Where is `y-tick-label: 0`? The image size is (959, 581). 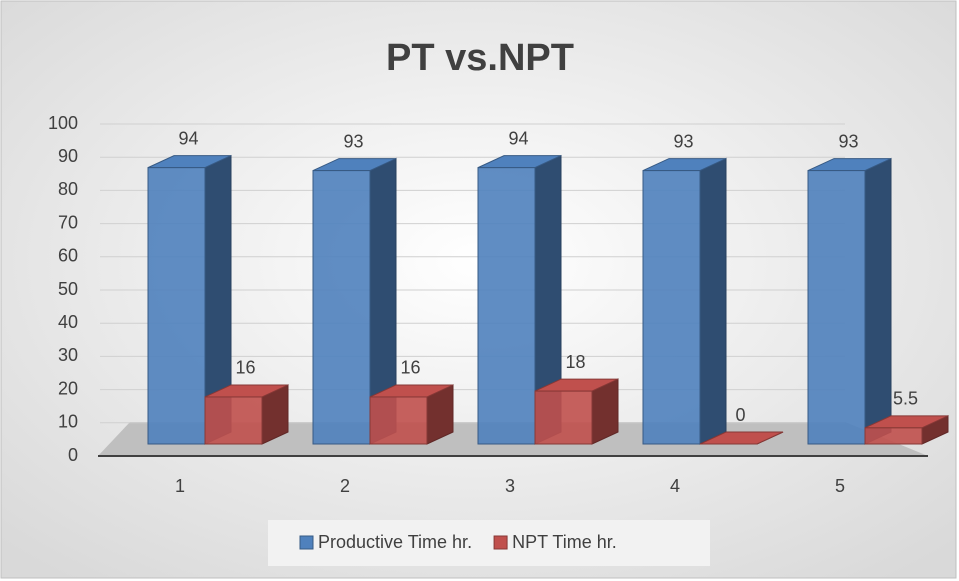
y-tick-label: 0 is located at coordinates (73, 455).